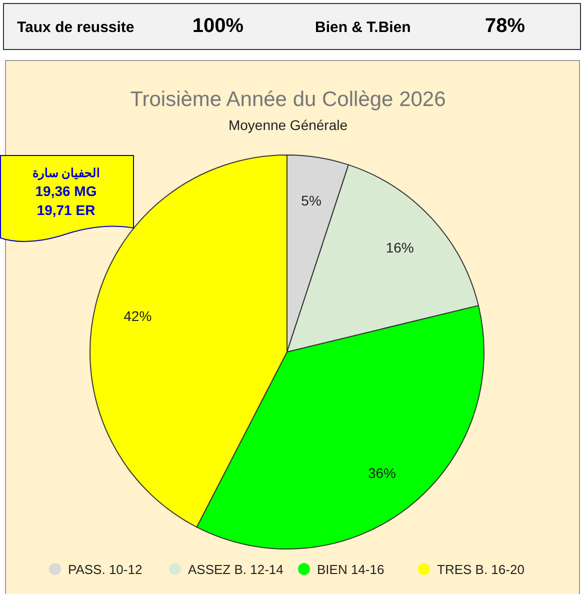  Describe the element at coordinates (236, 569) in the screenshot. I see `legend-label: ASSEZ B. 12-14` at that location.